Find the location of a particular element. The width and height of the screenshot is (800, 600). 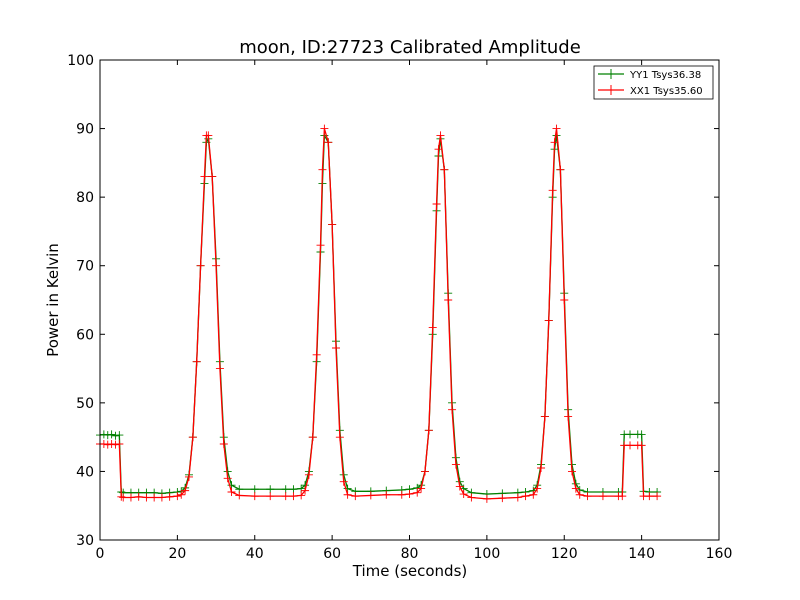

x-tick-label: 0 is located at coordinates (100, 554).